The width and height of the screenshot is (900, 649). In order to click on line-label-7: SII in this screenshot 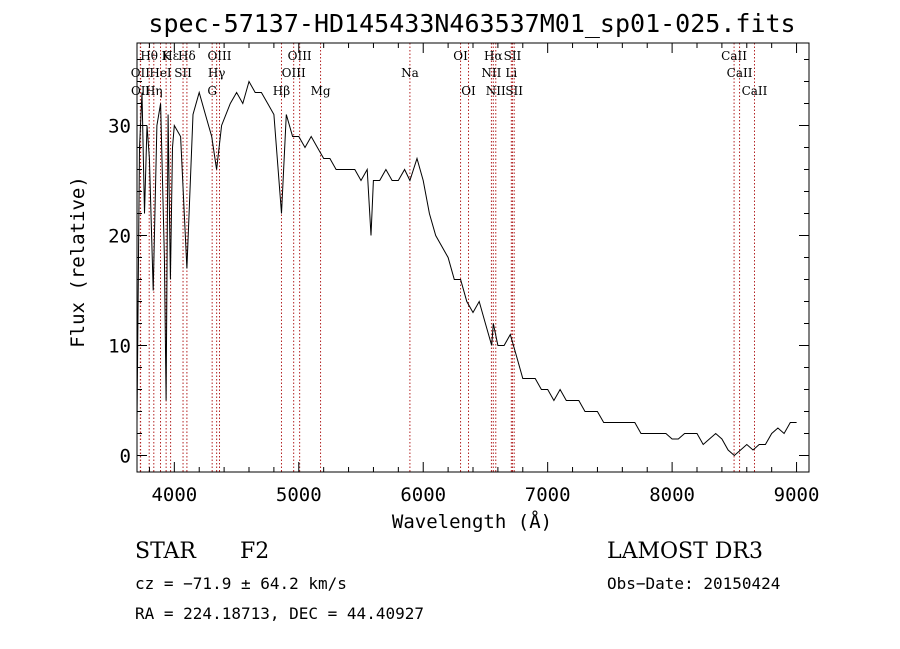, I will do `click(513, 56)`.